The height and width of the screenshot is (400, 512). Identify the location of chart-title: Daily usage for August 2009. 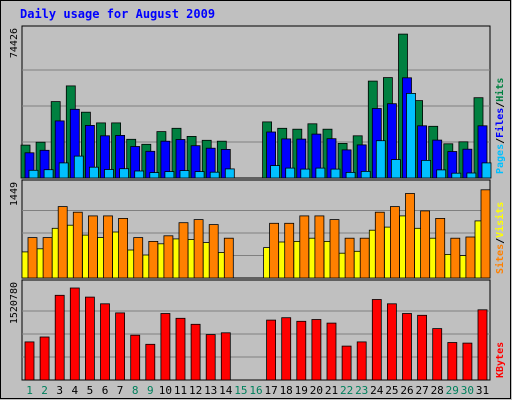
(117, 14).